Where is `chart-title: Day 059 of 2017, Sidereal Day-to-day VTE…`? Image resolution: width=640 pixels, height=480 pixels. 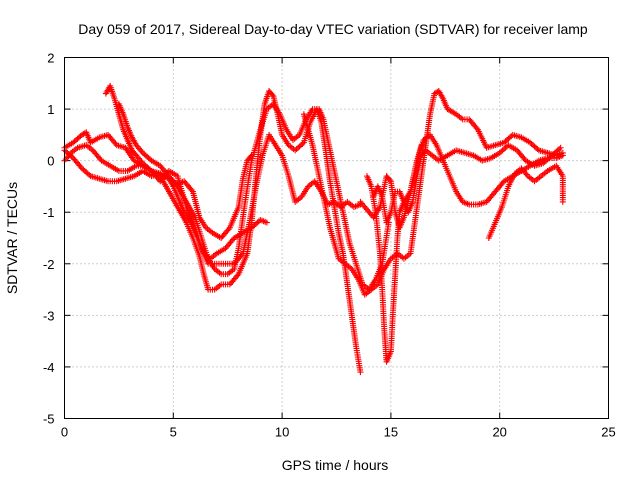
chart-title: Day 059 of 2017, Sidereal Day-to-day VTE… is located at coordinates (333, 29).